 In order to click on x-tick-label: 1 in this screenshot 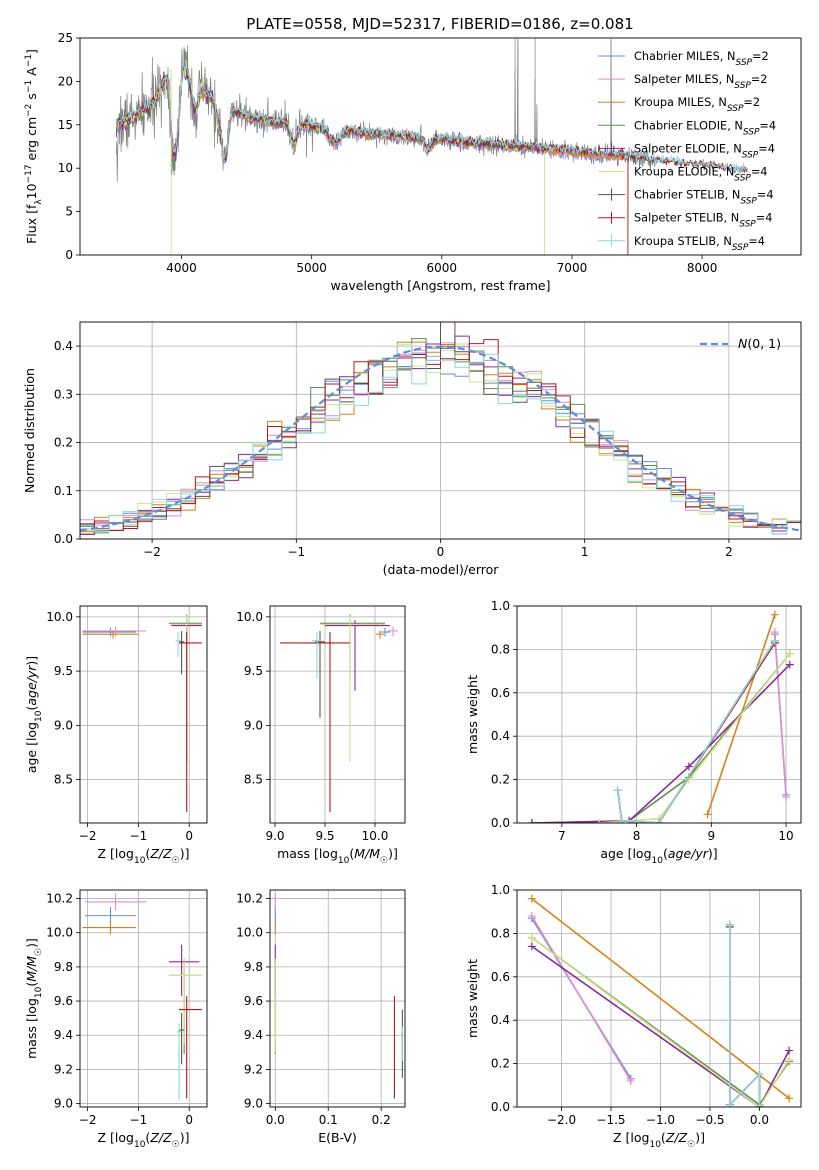, I will do `click(585, 552)`.